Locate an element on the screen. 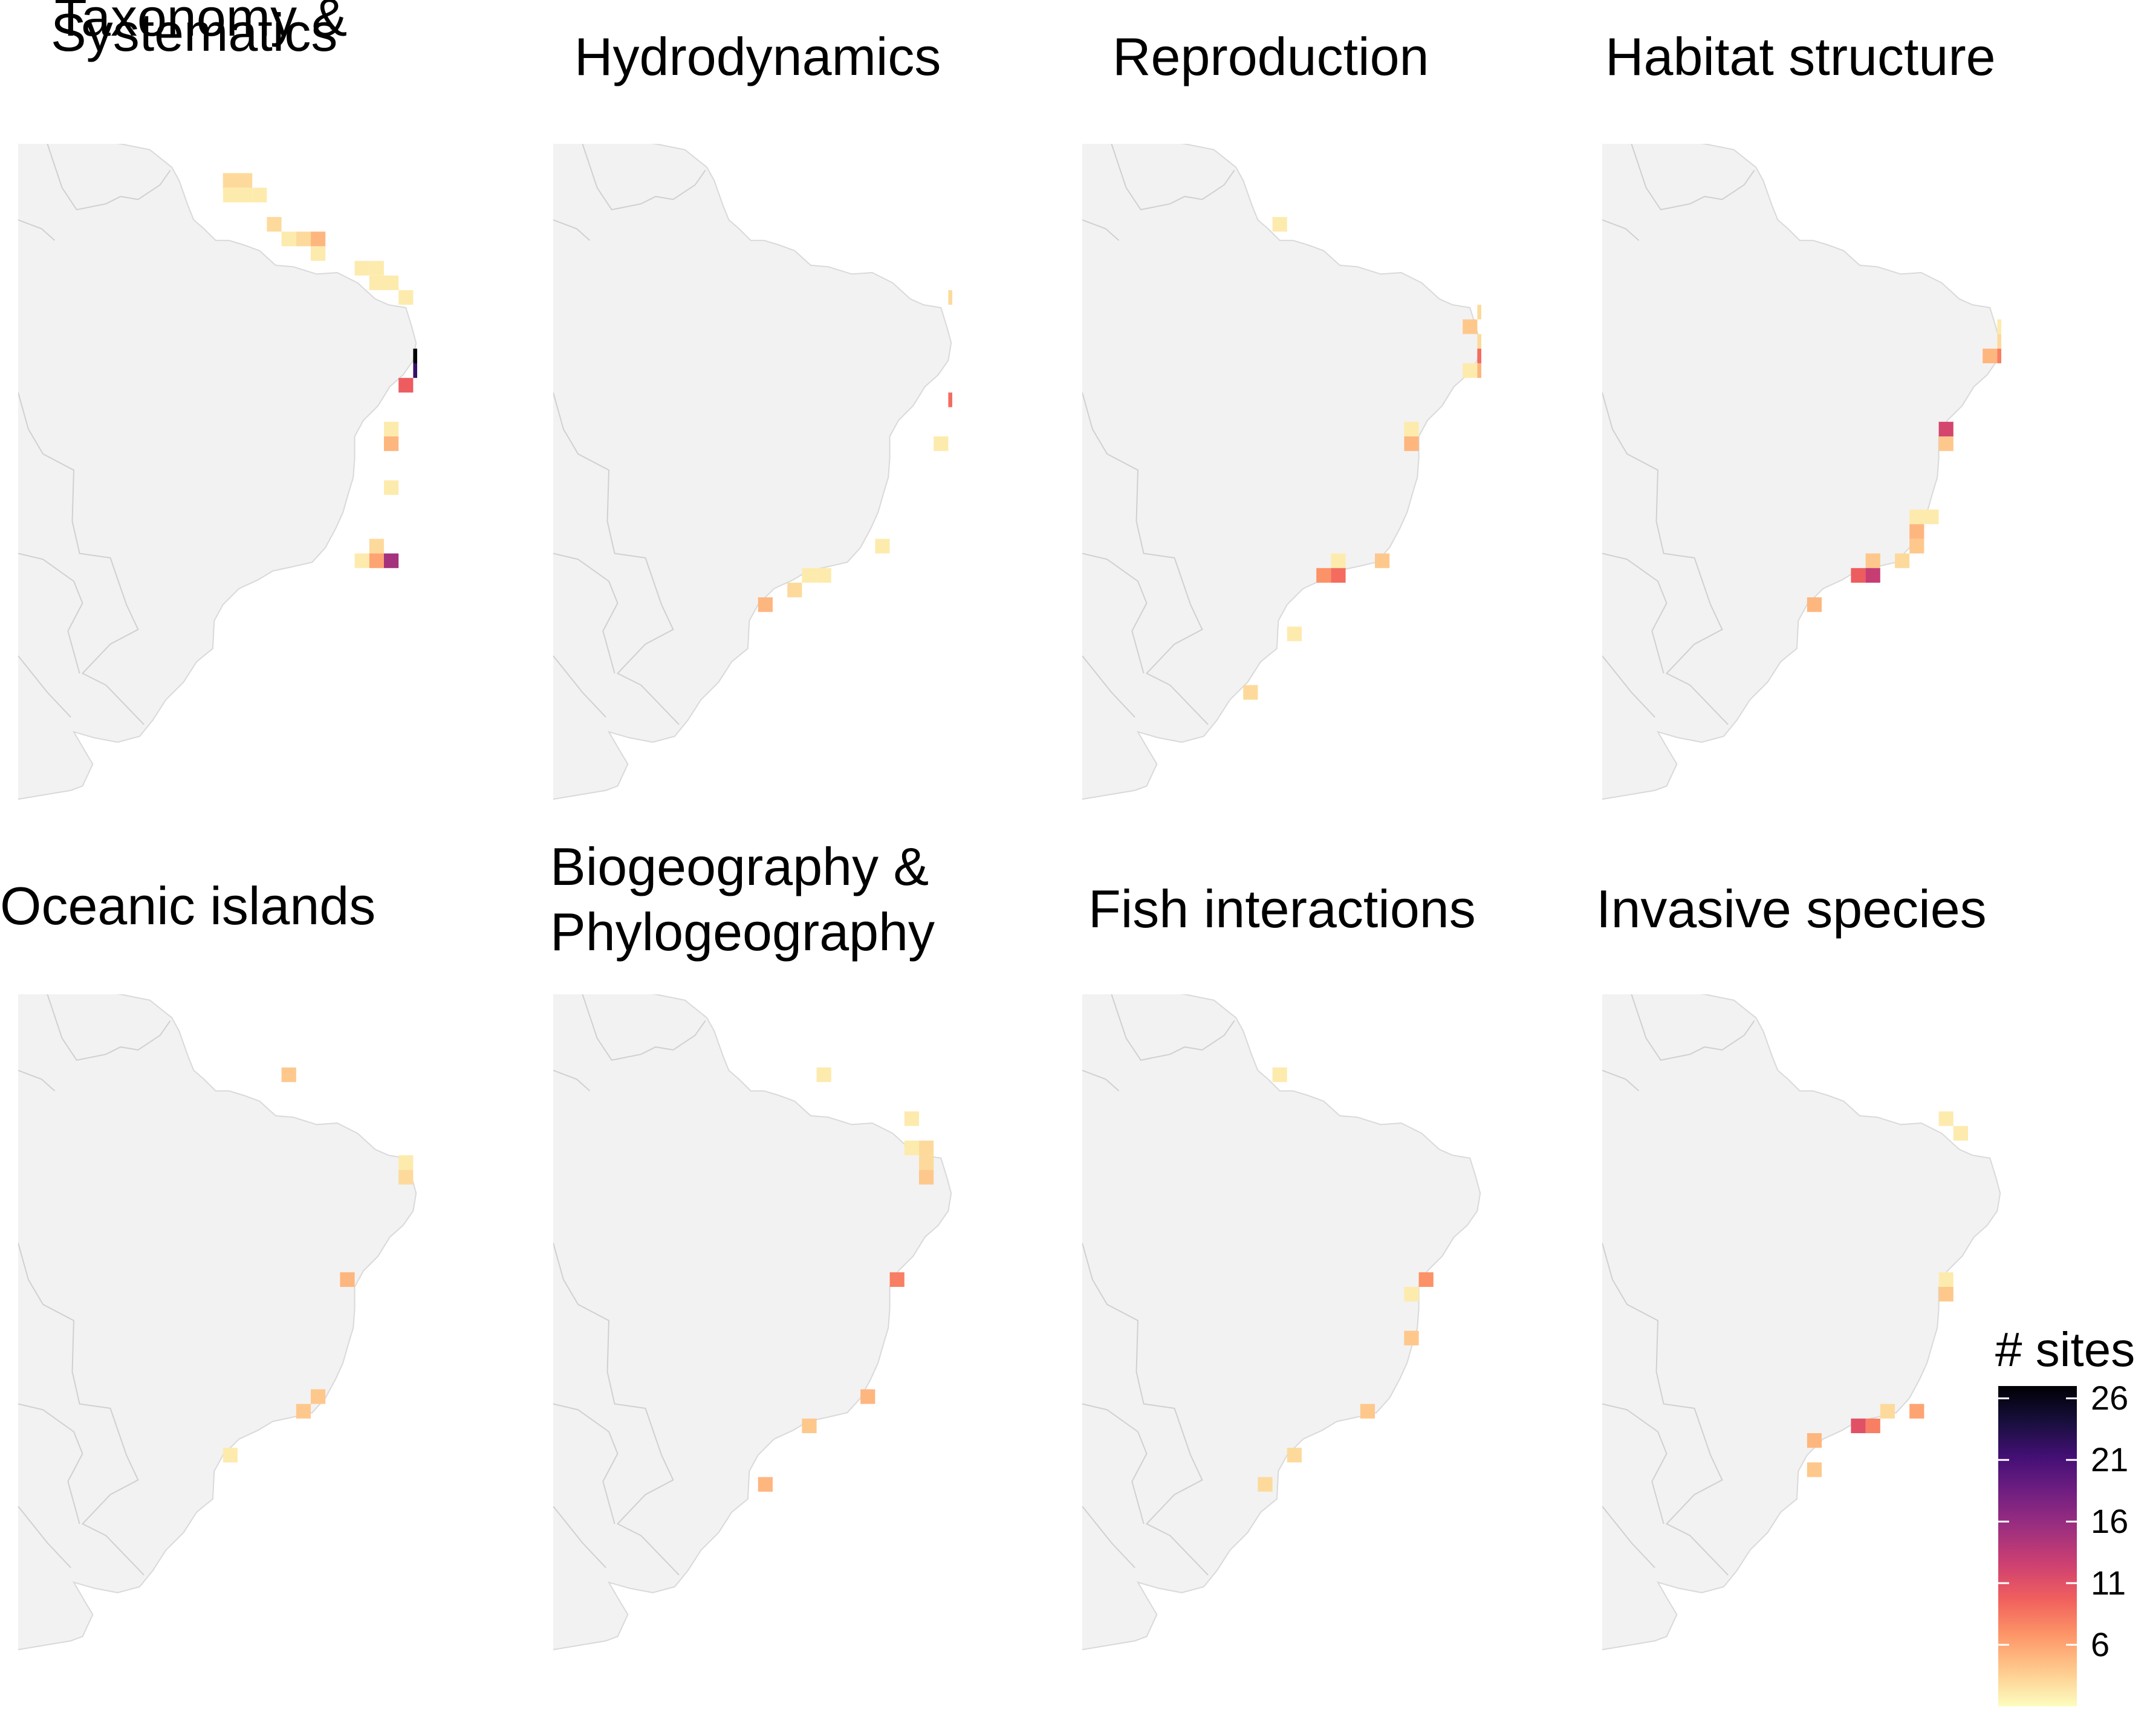 The width and height of the screenshot is (2150, 1736). legend-title: # sites is located at coordinates (2065, 1349).